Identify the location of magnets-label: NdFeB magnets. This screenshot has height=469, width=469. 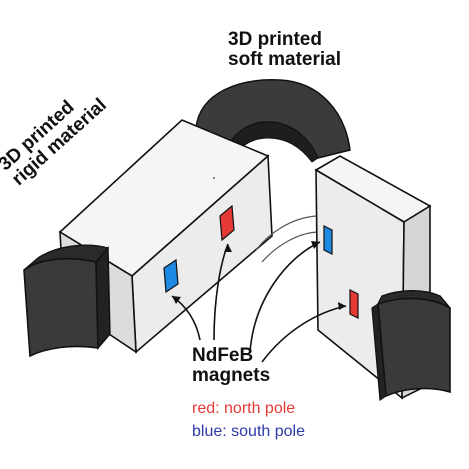
(231, 366).